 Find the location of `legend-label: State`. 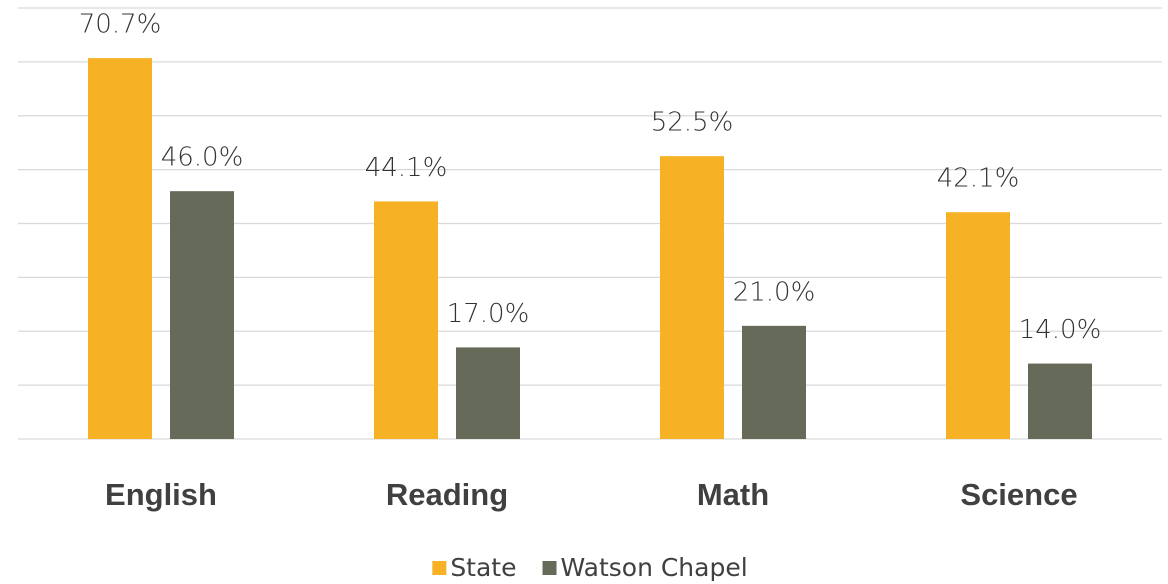

legend-label: State is located at coordinates (483, 567).